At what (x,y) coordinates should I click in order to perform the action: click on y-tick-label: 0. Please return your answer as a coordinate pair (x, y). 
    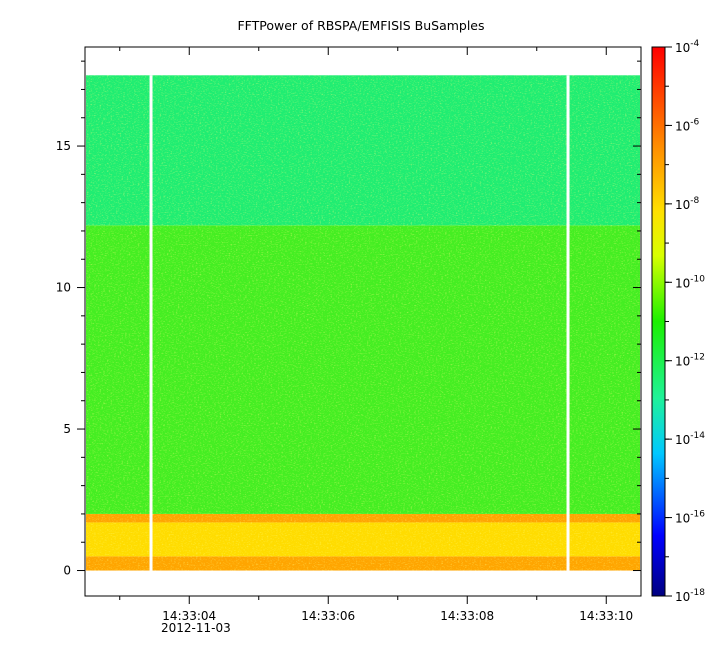
    Looking at the image, I should click on (67, 571).